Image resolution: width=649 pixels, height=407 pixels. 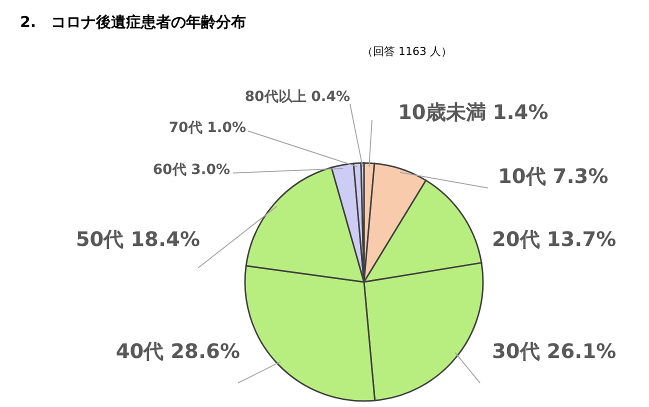 What do you see at coordinates (553, 176) in the screenshot?
I see `slice-label: 10代 7.3%` at bounding box center [553, 176].